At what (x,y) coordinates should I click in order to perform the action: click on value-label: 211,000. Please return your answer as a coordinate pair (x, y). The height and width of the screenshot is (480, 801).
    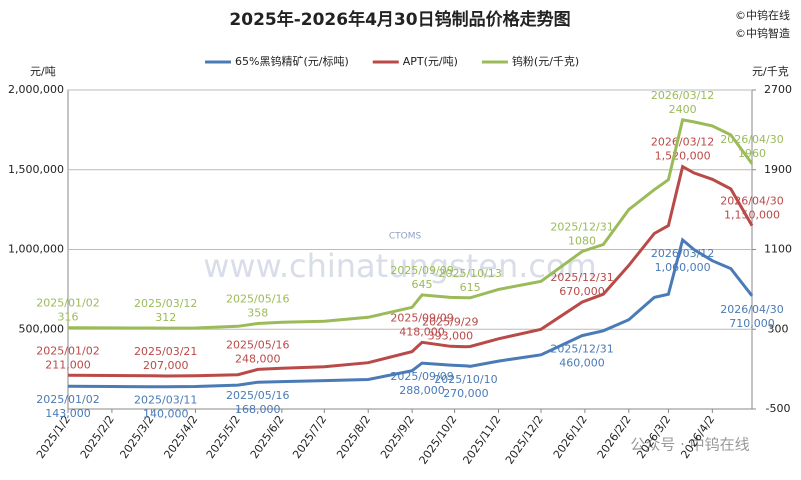
    Looking at the image, I should click on (68, 364).